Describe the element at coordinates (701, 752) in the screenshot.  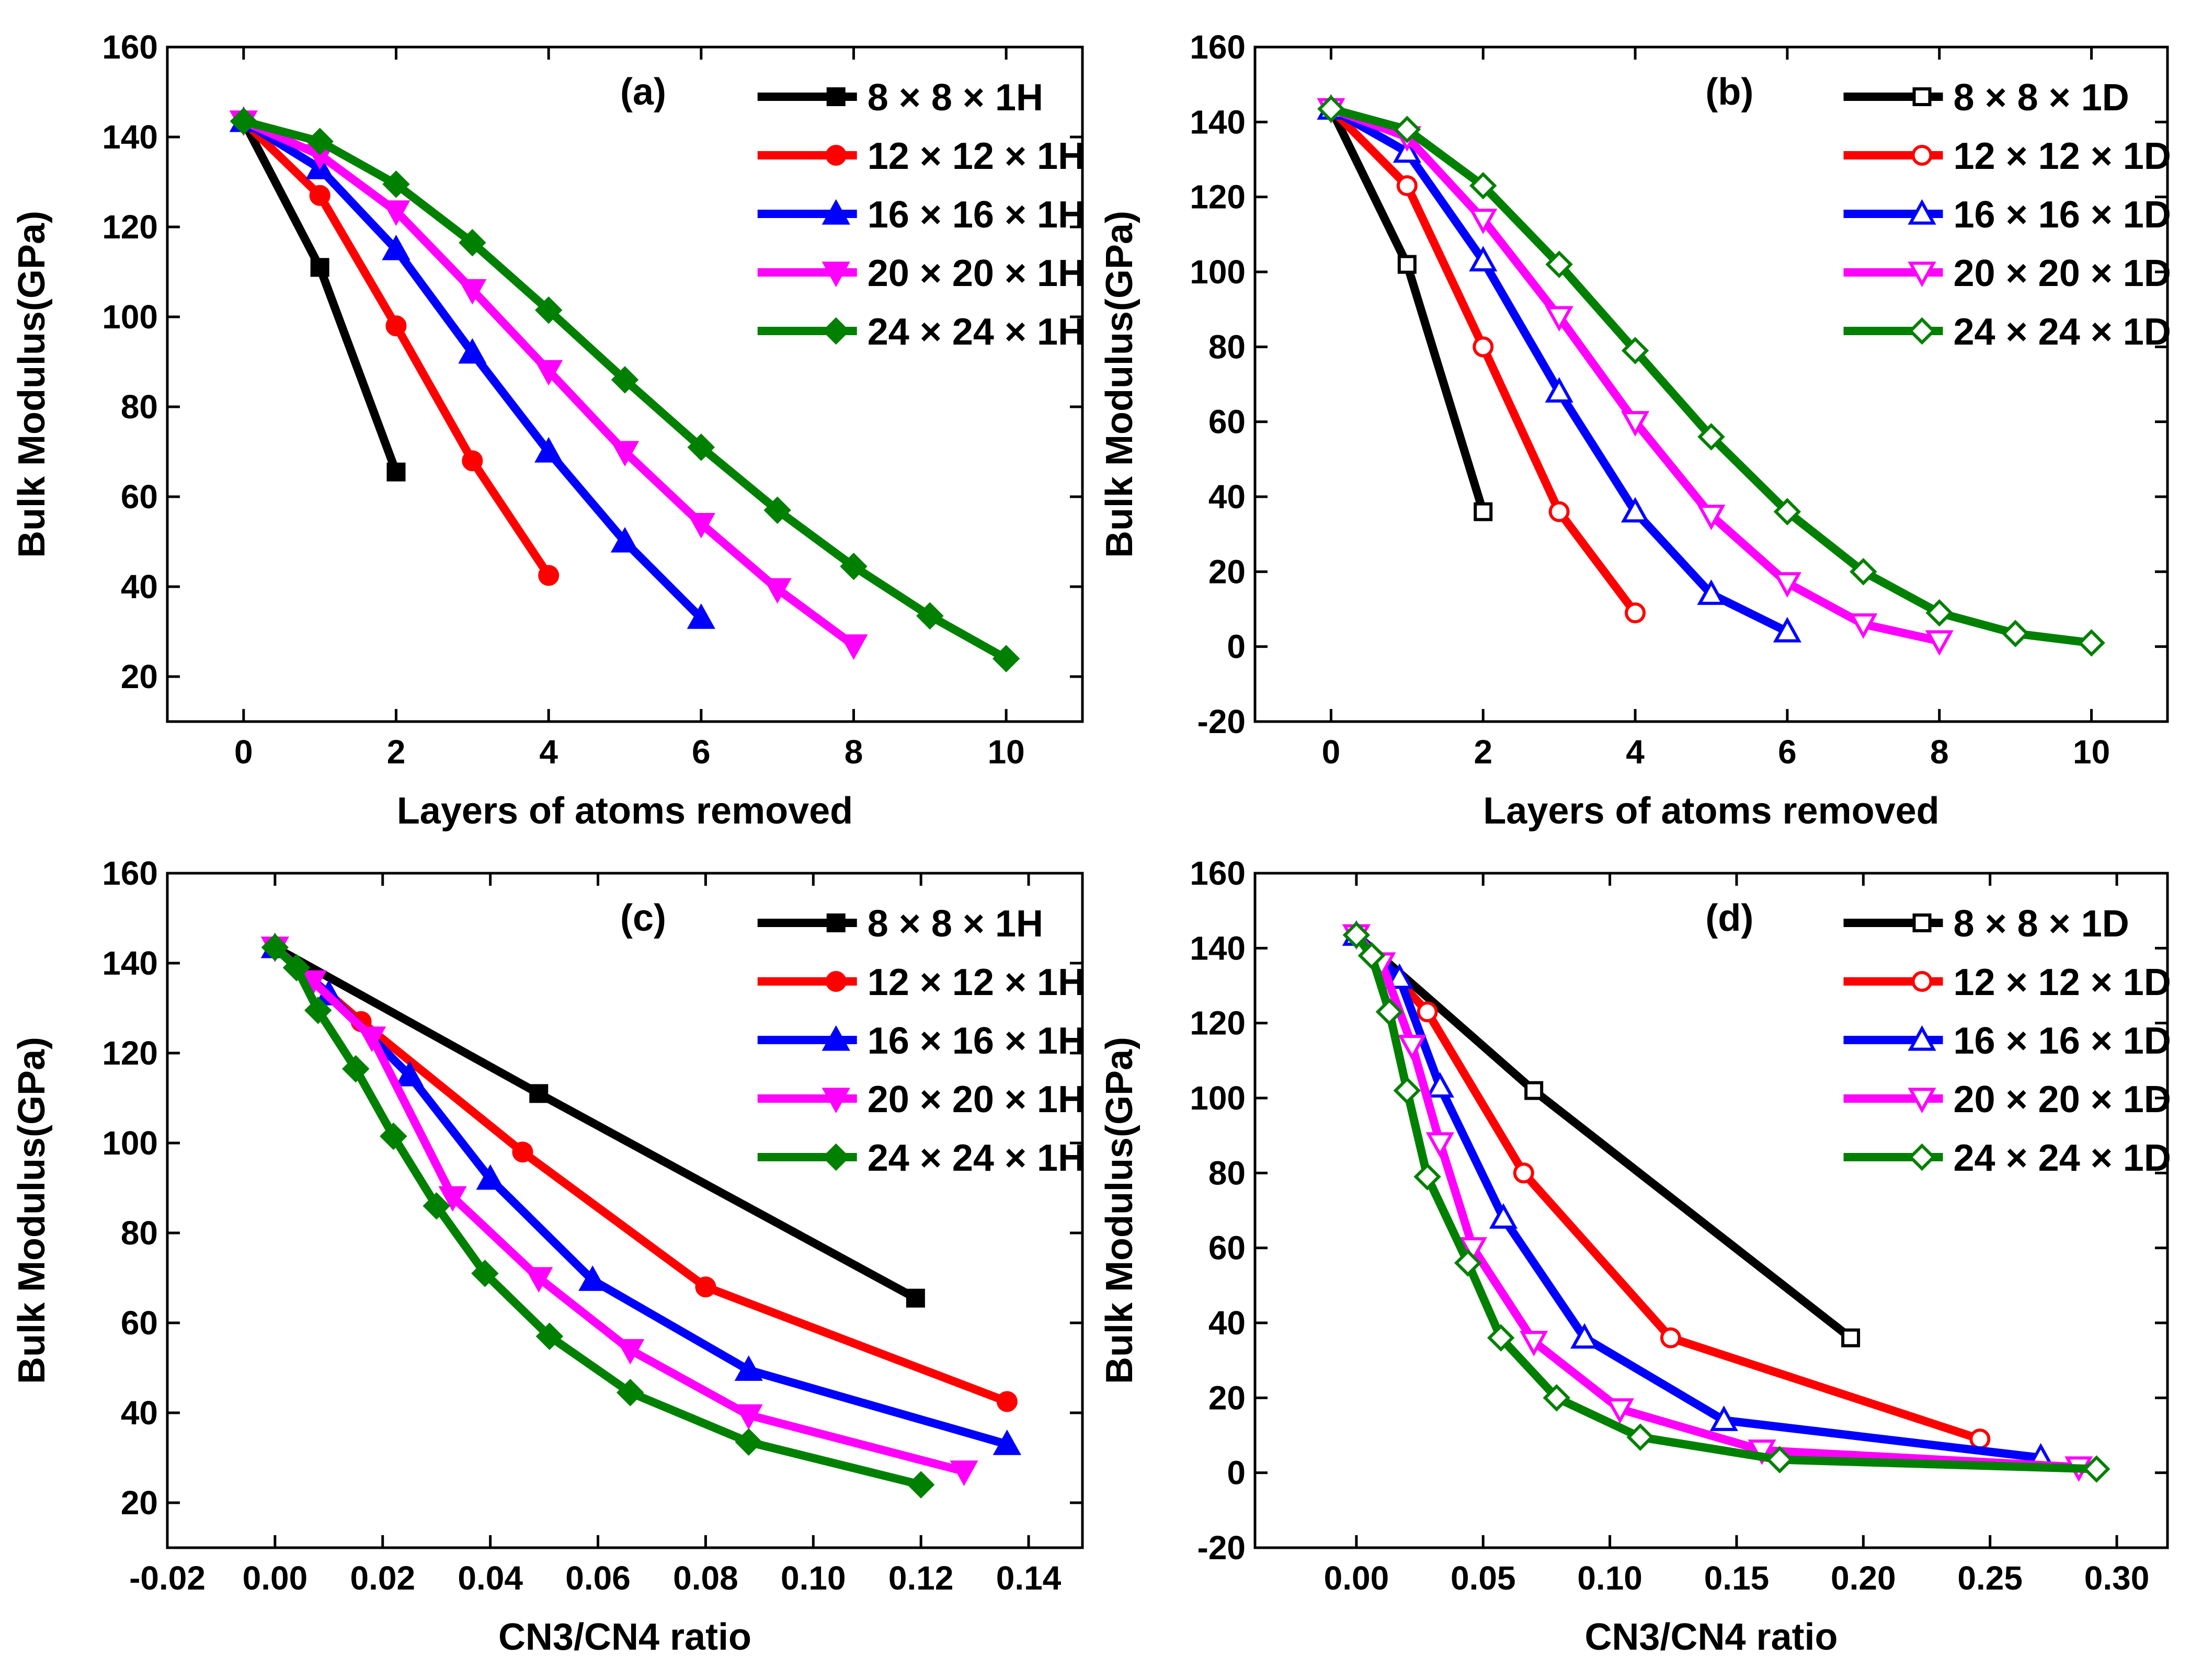
I see `x-tick-label: 6` at that location.